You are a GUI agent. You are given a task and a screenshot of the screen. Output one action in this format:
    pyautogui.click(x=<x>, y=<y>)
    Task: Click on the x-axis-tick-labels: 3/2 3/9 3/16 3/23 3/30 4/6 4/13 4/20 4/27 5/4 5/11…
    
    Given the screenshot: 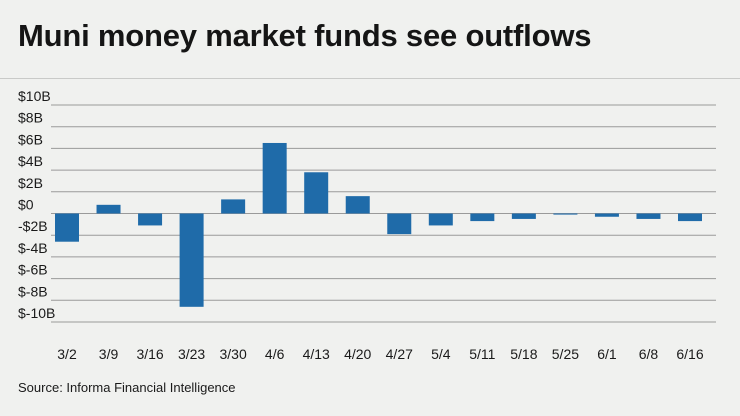 What is the action you would take?
    pyautogui.click(x=380, y=354)
    